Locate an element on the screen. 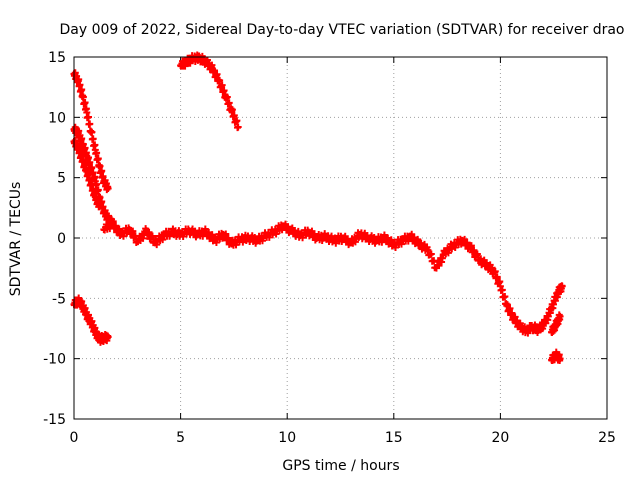 This screenshot has height=480, width=640. y-axis-label: SDTVAR / TECUs is located at coordinates (16, 239).